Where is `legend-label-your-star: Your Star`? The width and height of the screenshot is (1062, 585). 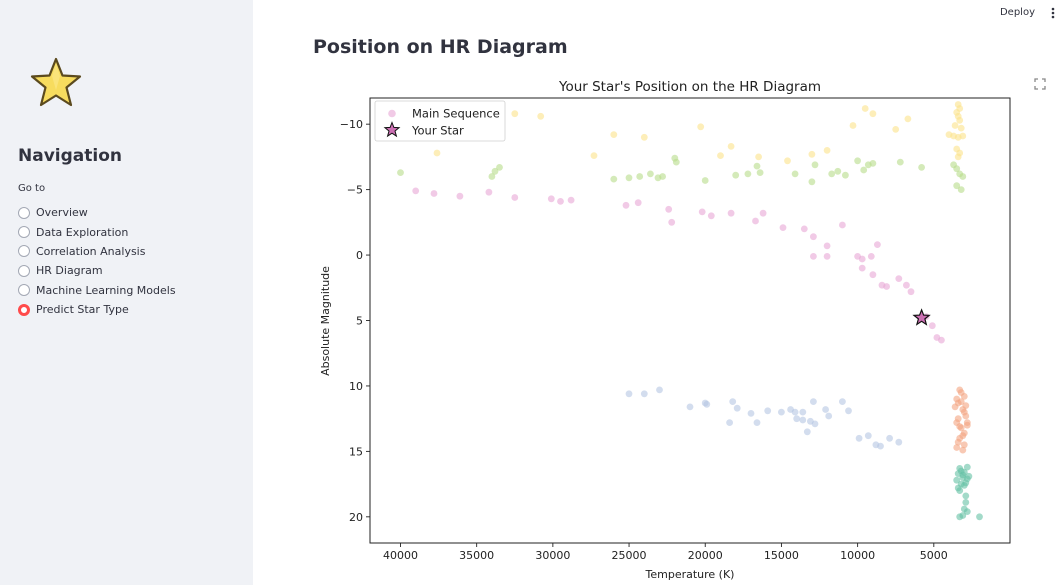 legend-label-your-star: Your Star is located at coordinates (437, 131).